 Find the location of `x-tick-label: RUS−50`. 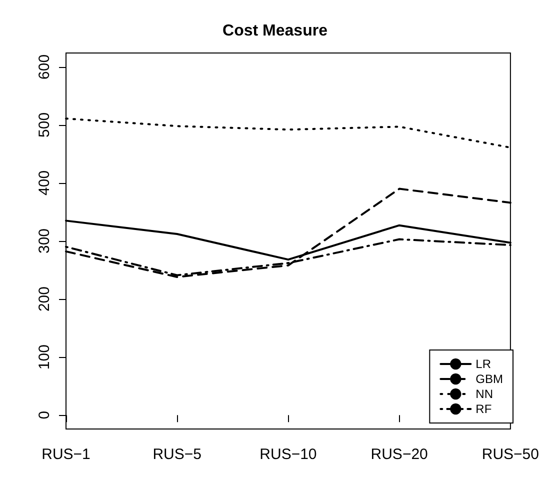

x-tick-label: RUS−50 is located at coordinates (511, 454).